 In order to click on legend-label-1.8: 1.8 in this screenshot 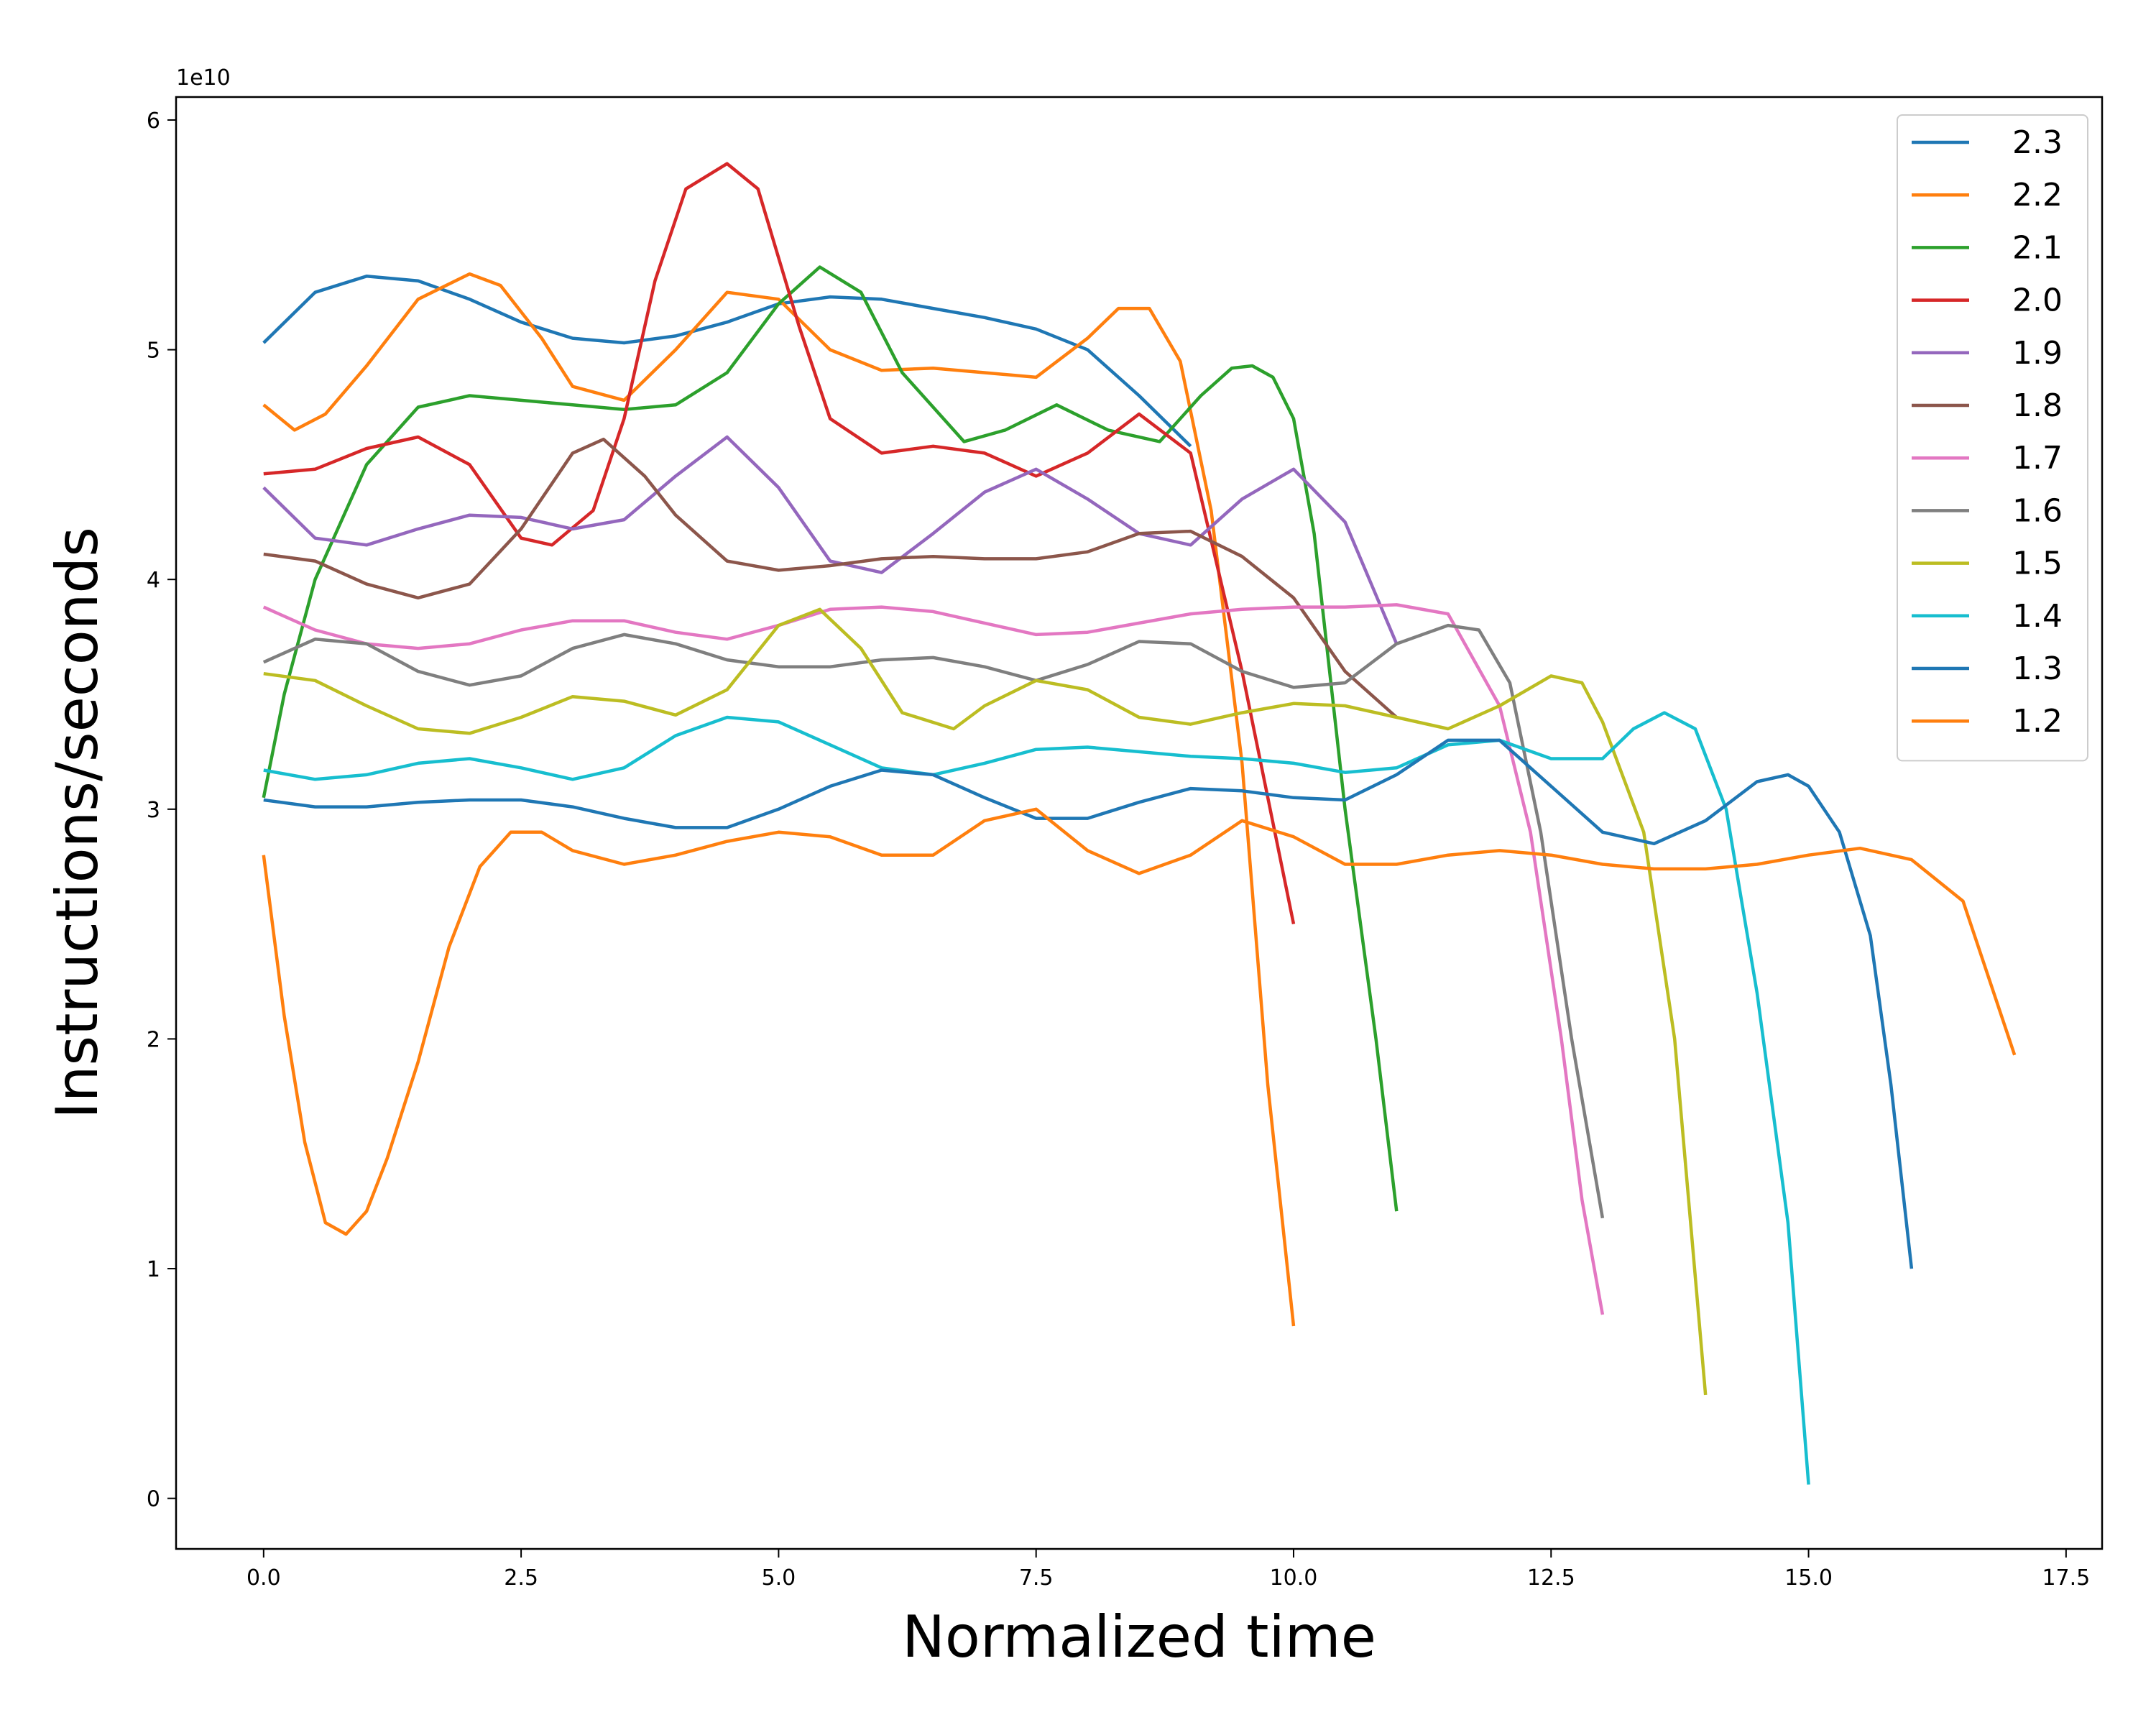, I will do `click(2038, 405)`.